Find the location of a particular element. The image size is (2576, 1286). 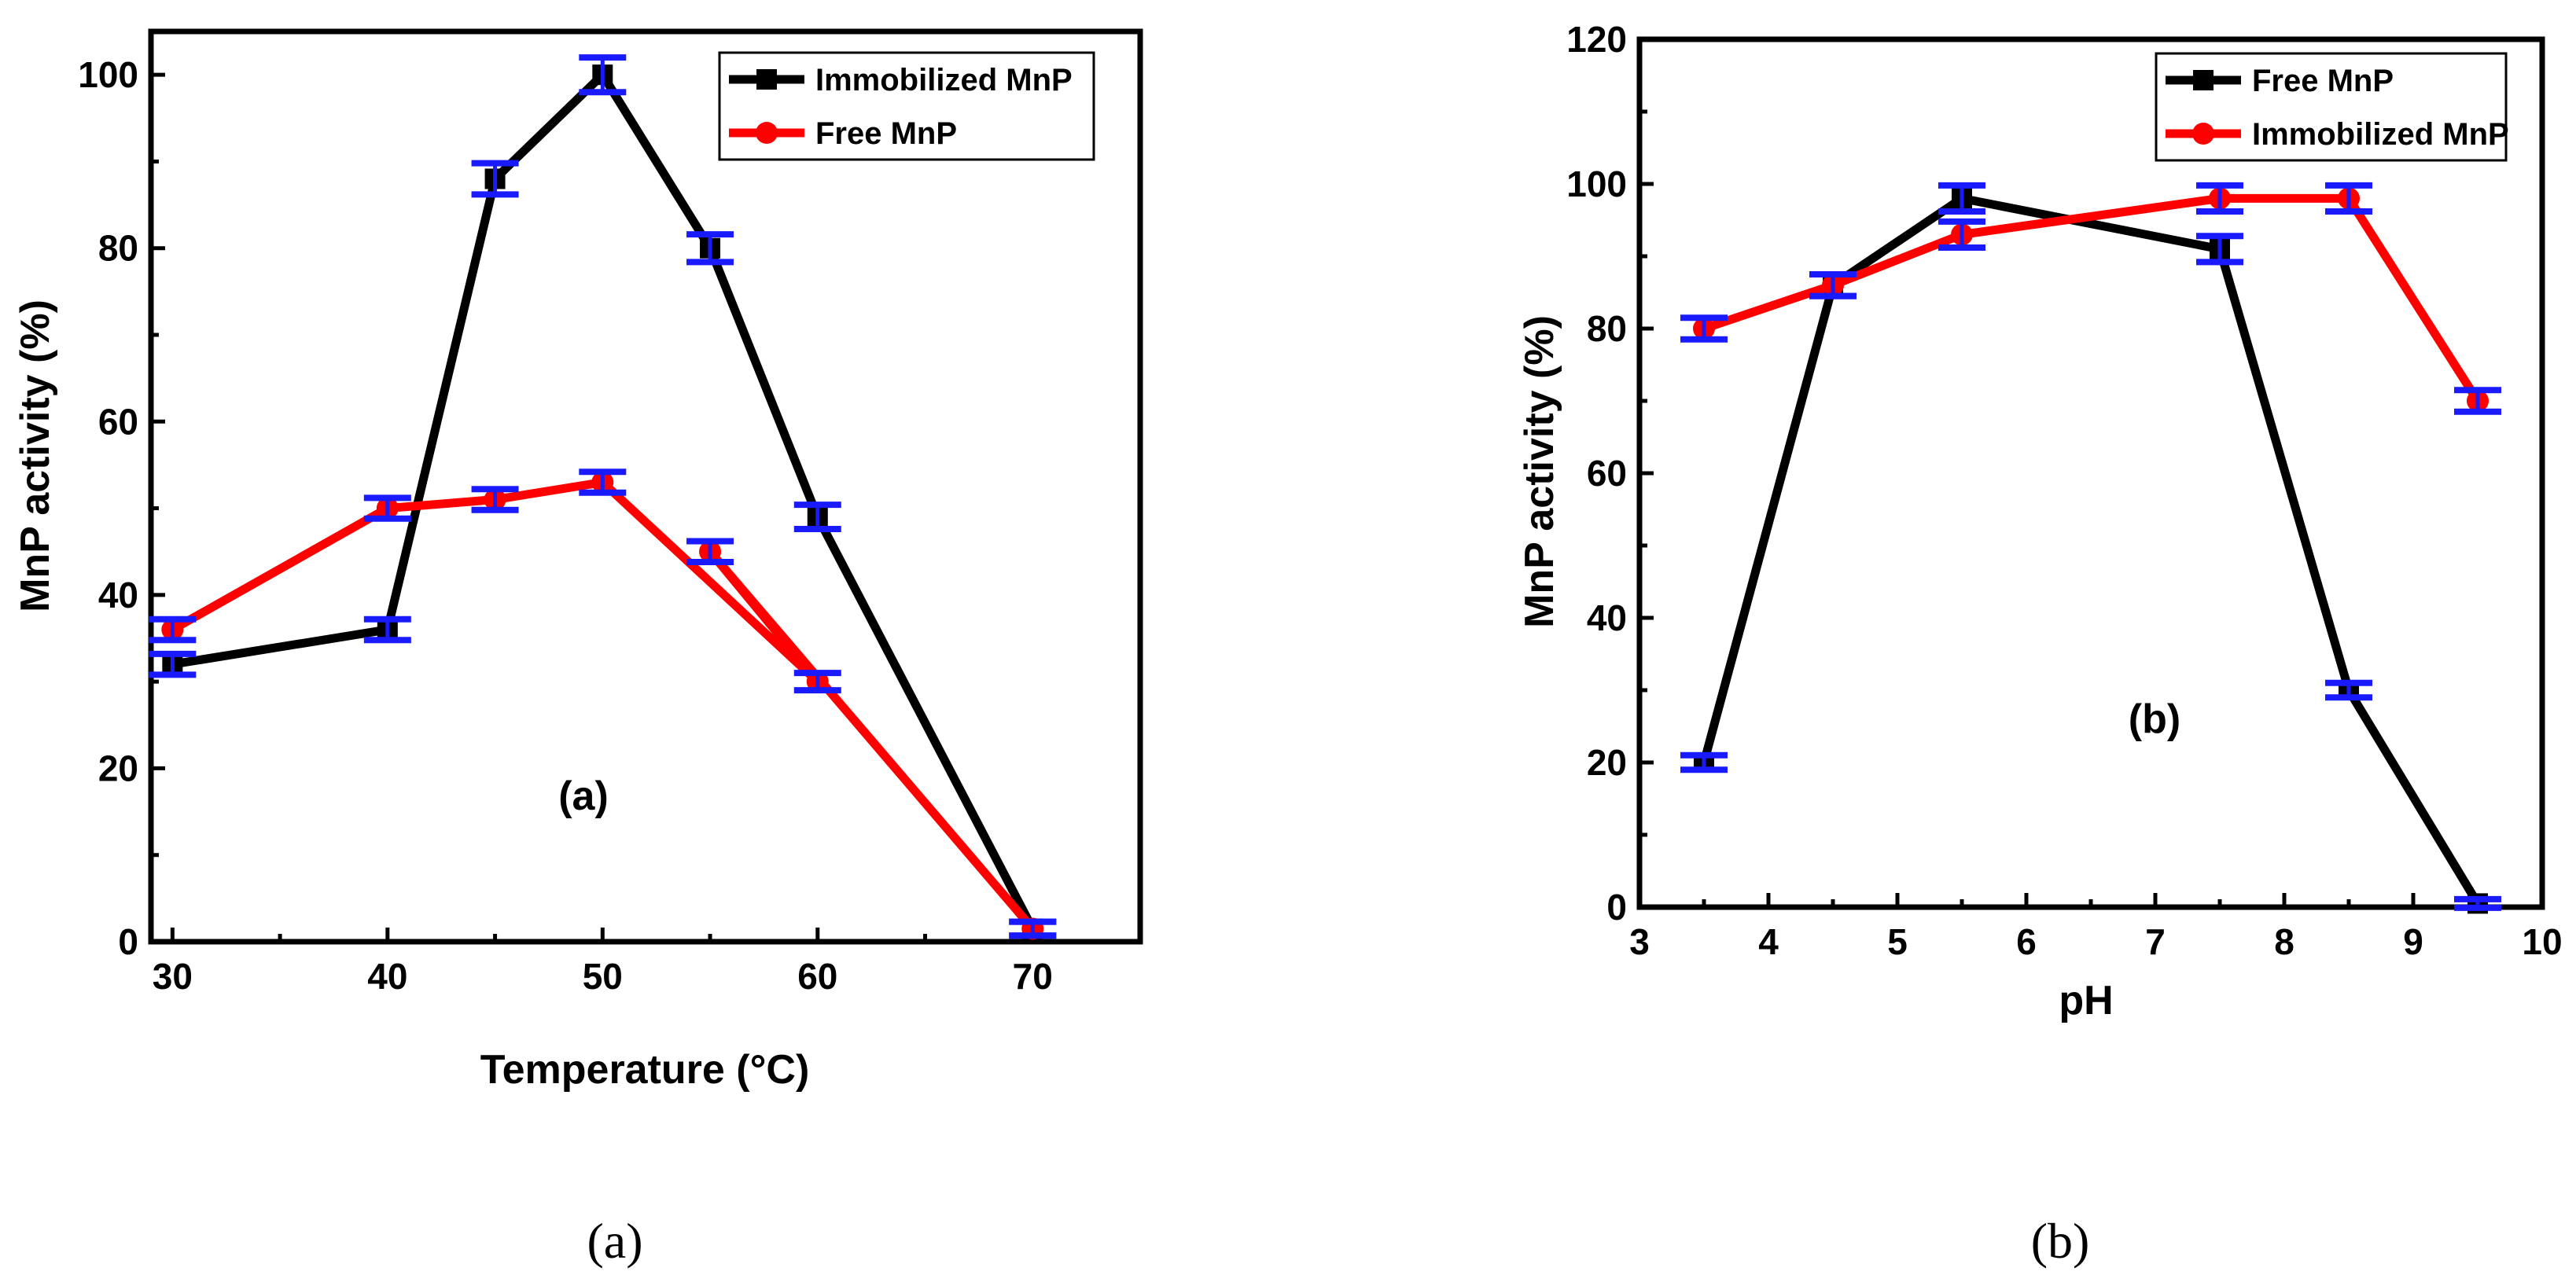

series-line-a-free-mnp is located at coordinates (603, 705).